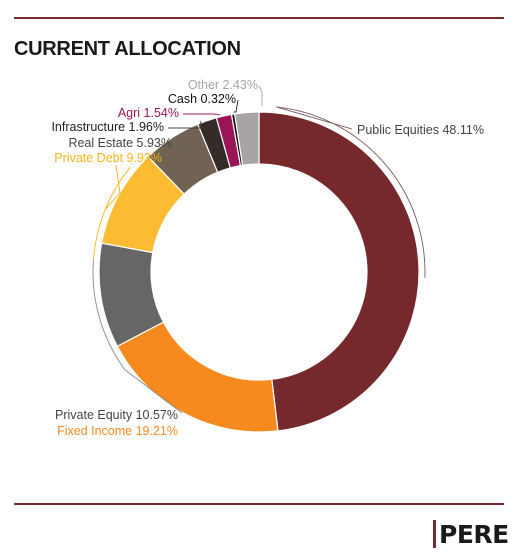 The width and height of the screenshot is (520, 558). I want to click on leader-public-equities, so click(351, 192).